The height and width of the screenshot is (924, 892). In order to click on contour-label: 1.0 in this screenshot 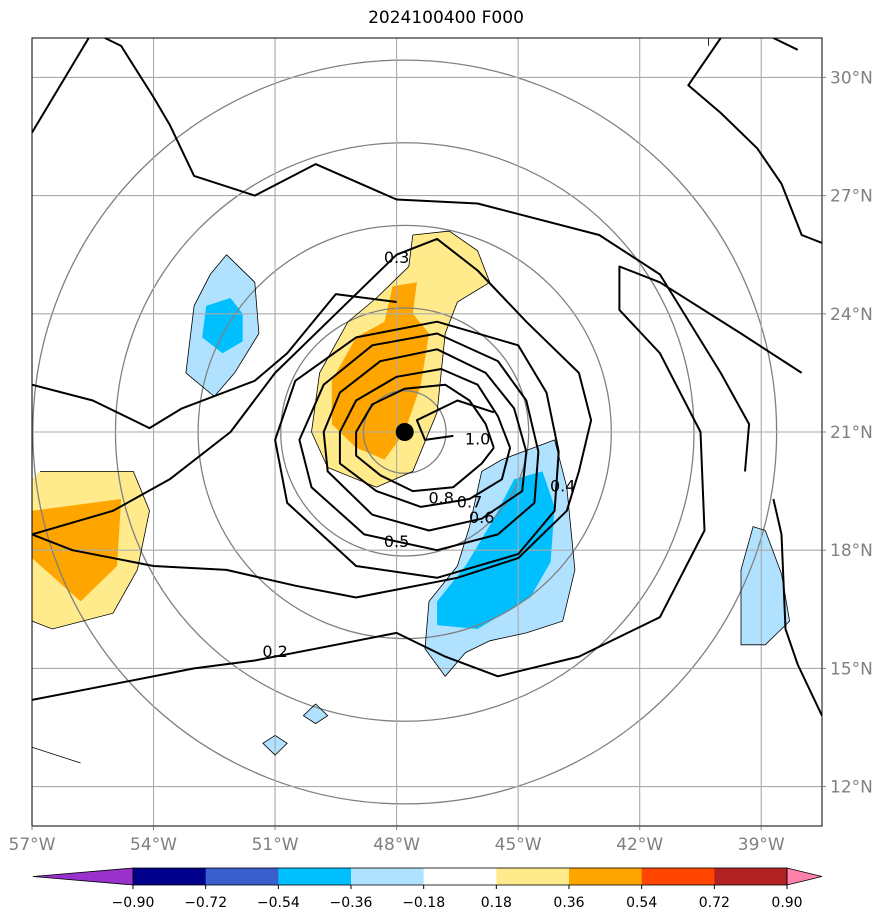, I will do `click(477, 438)`.